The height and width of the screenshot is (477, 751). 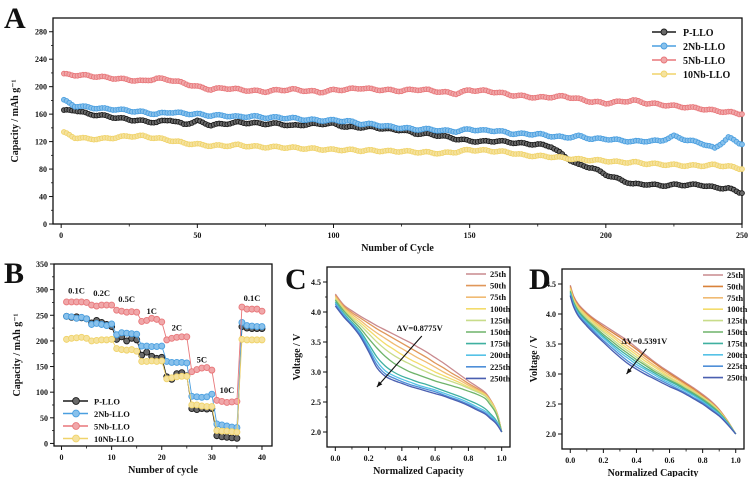 What do you see at coordinates (14, 273) in the screenshot?
I see `panel-label: B` at bounding box center [14, 273].